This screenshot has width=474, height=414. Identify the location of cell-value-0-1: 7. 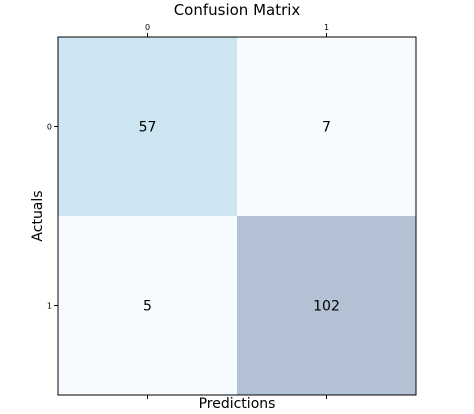
(326, 128).